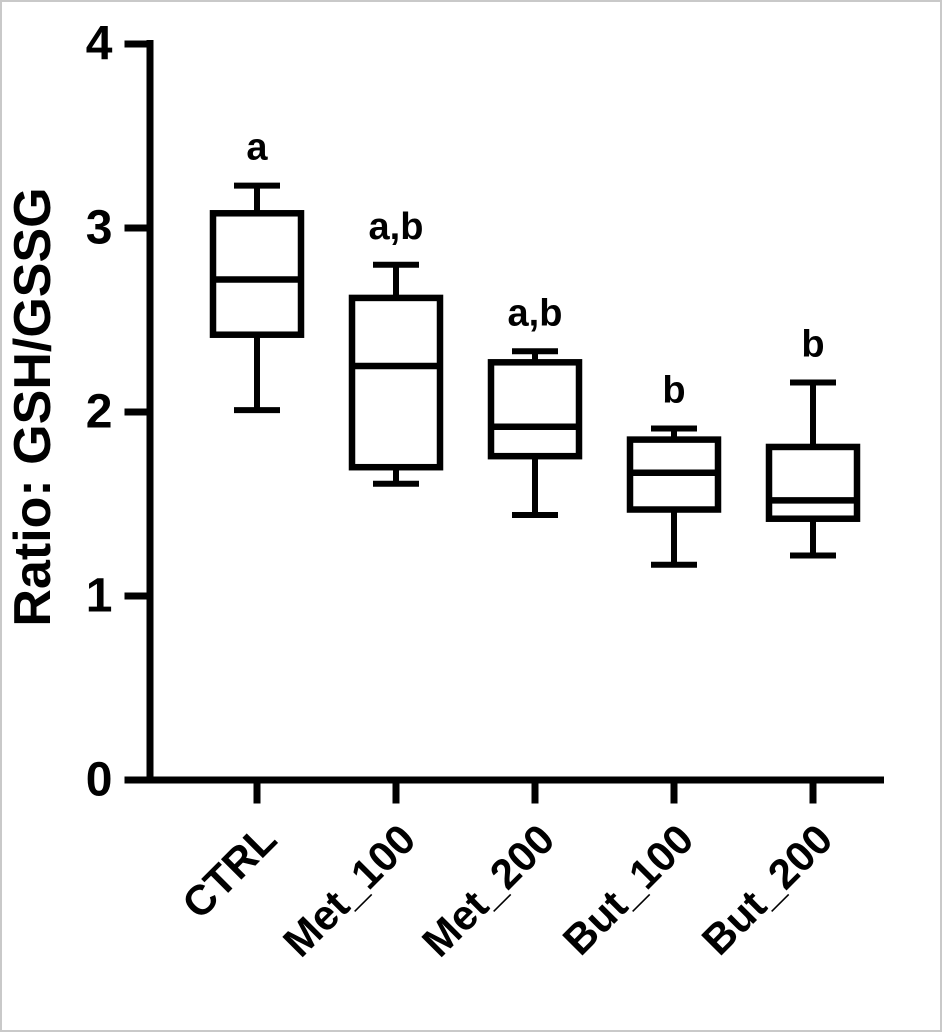 Image resolution: width=942 pixels, height=1032 pixels. I want to click on x-category-label: But_100, so click(628, 889).